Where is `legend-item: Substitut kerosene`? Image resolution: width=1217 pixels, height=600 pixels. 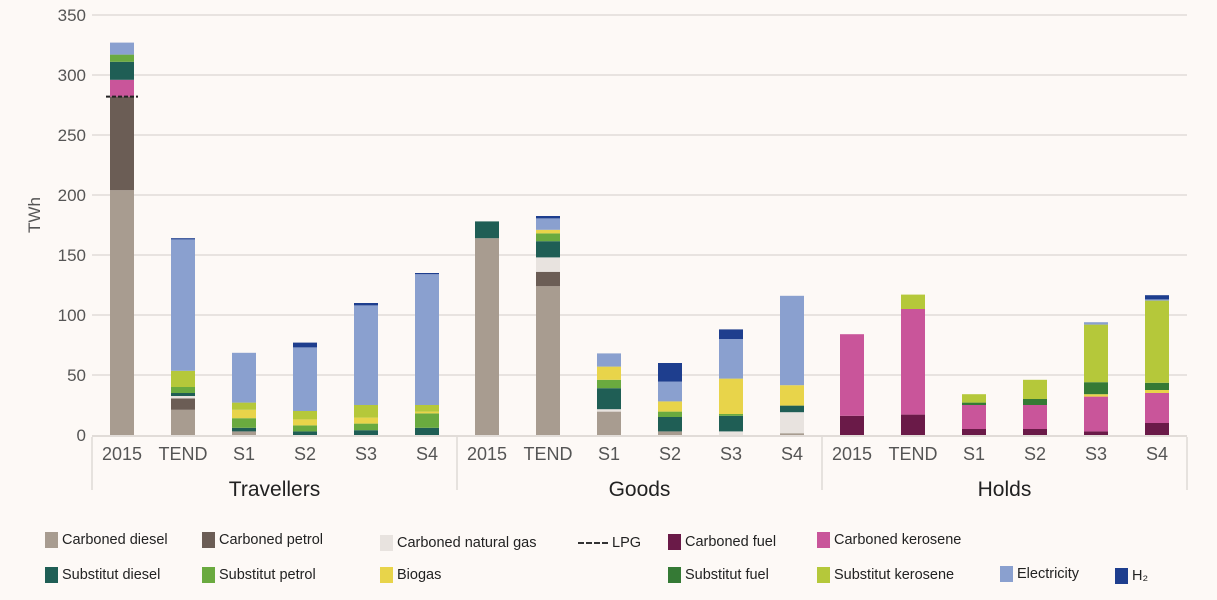
legend-item: Substitut kerosene is located at coordinates (885, 575).